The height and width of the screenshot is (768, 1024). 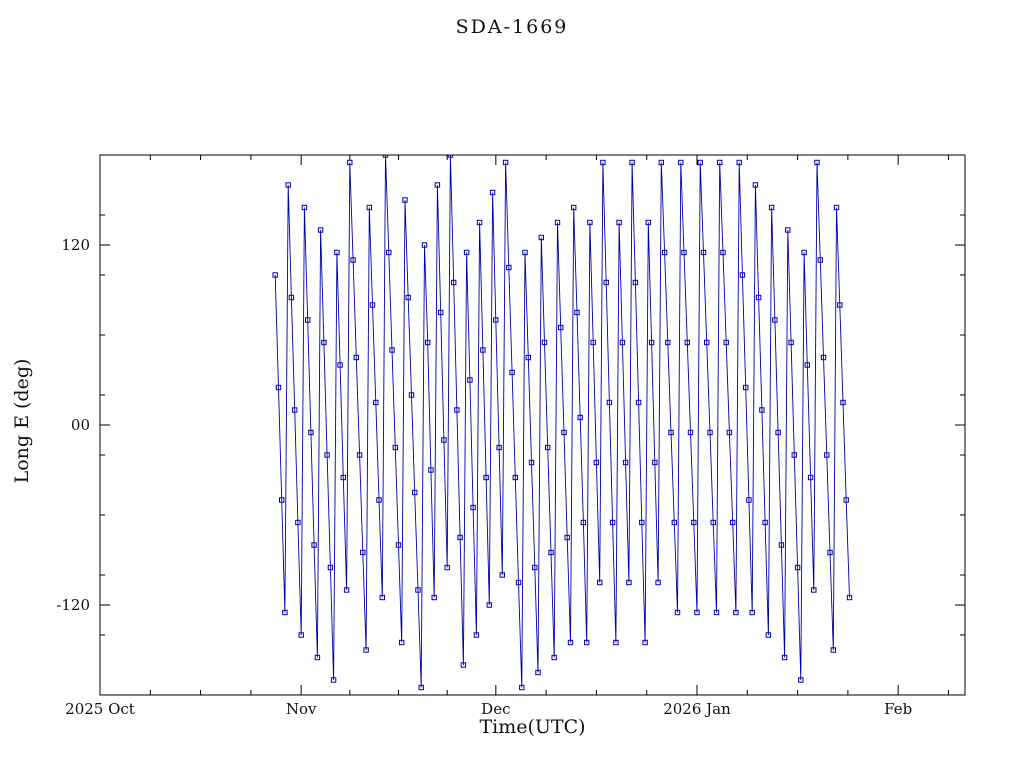 I want to click on chart-title: SDA-1669, so click(x=512, y=27).